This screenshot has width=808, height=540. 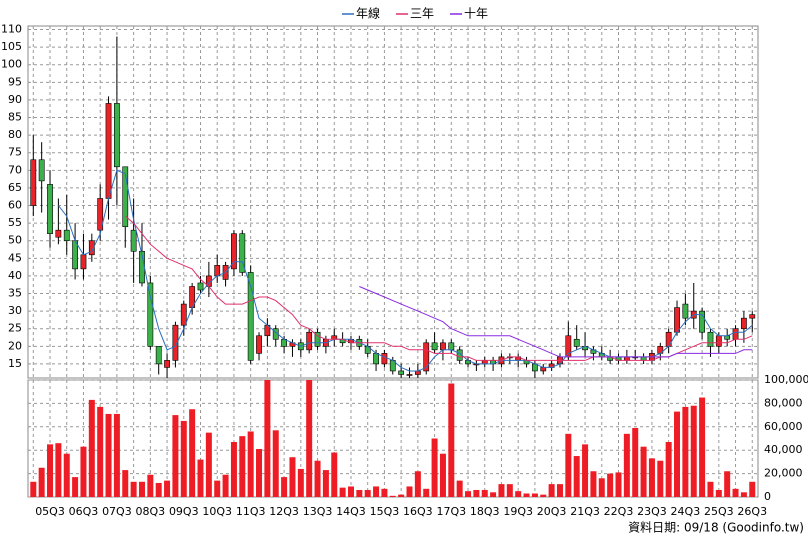 I want to click on y-tick-label: 55, so click(x=15, y=222).